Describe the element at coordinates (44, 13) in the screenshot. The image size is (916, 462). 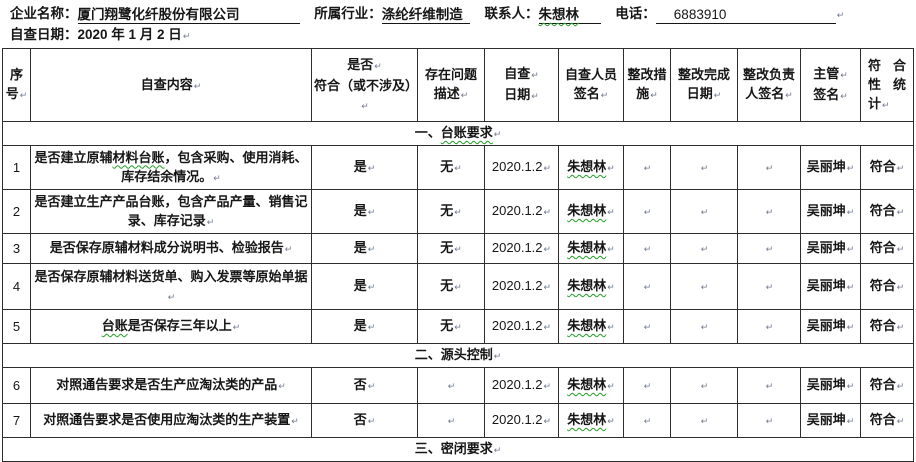
I see `company-label: 企业名称：` at that location.